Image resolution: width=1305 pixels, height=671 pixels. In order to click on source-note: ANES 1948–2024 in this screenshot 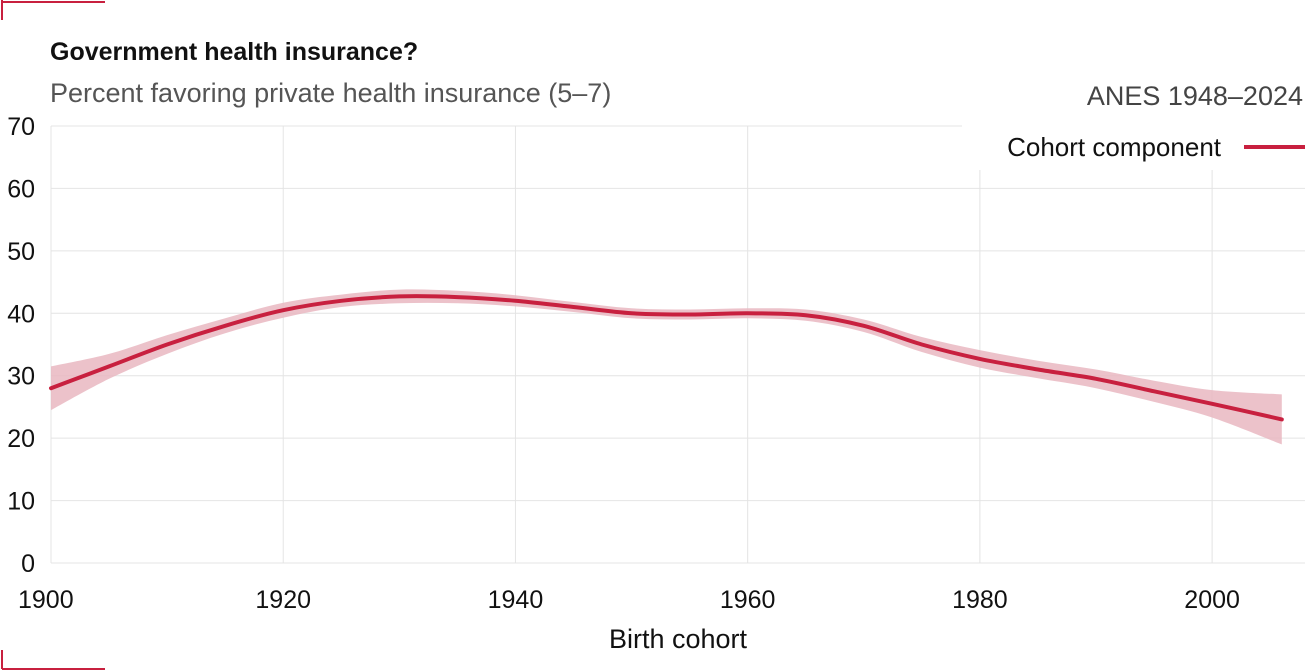, I will do `click(1195, 96)`.